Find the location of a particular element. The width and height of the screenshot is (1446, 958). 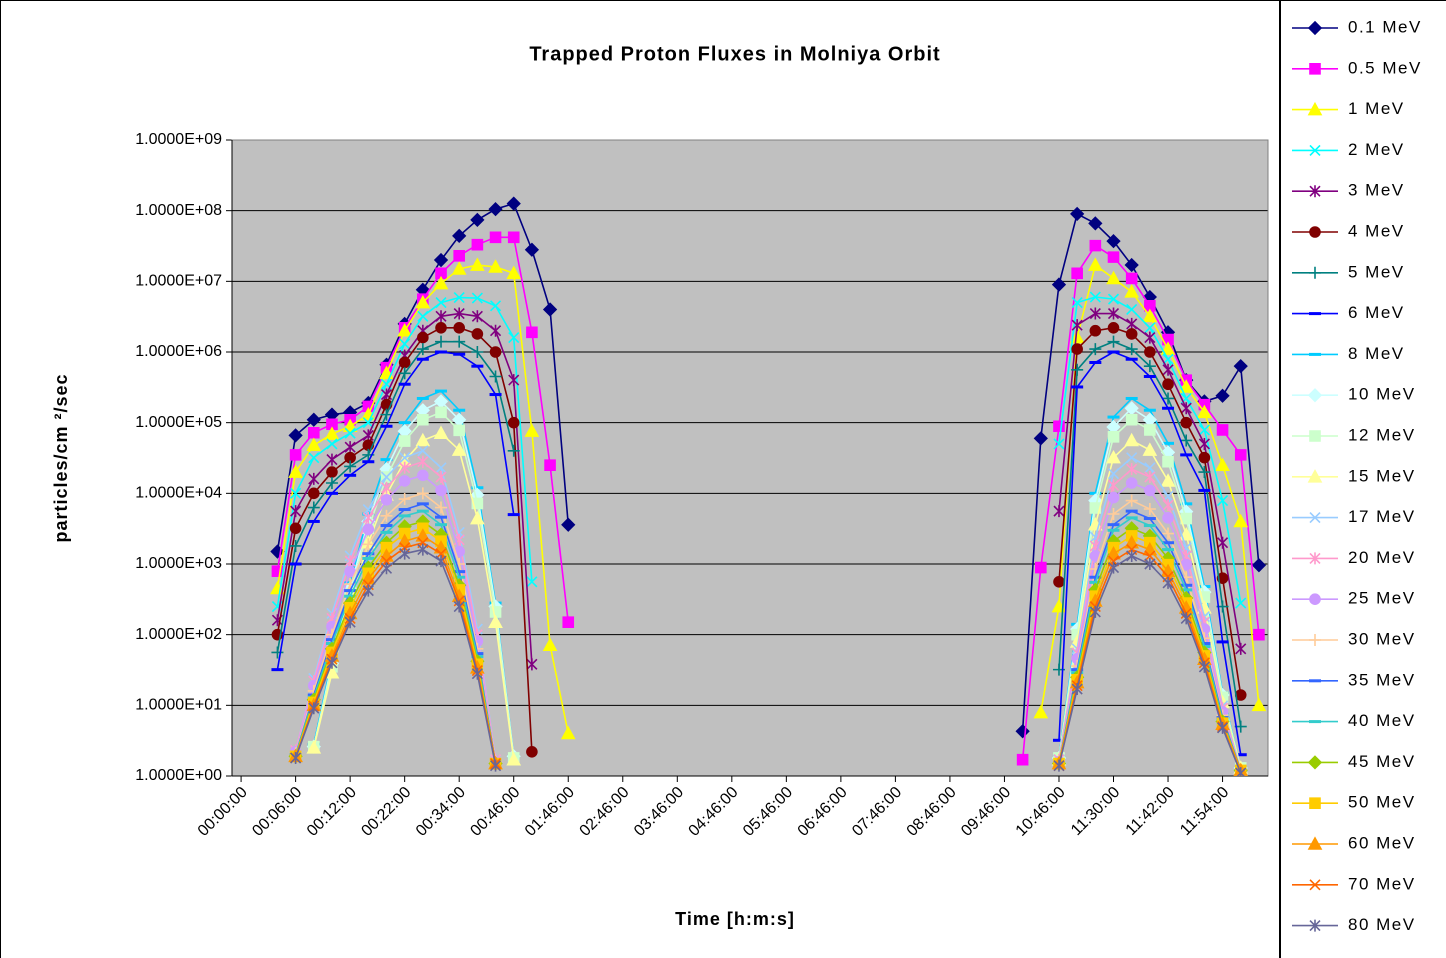

legend-label: 25 MeV is located at coordinates (1382, 598).